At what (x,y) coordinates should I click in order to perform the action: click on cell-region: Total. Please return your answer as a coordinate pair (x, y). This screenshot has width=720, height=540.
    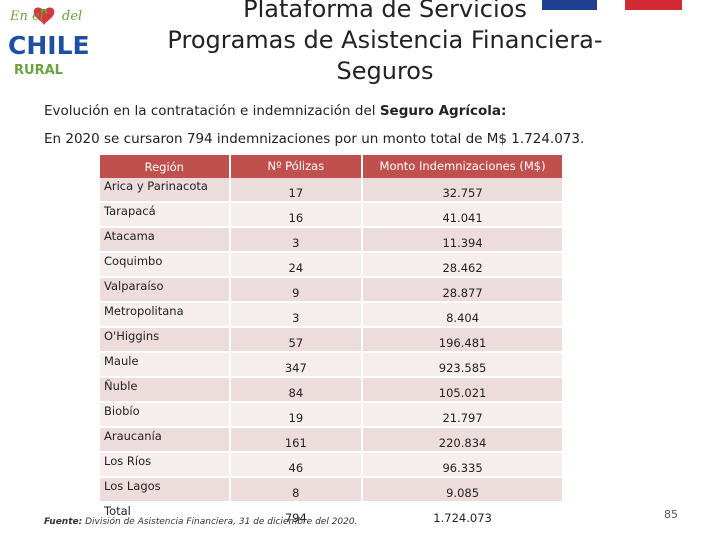
    Looking at the image, I should click on (165, 515).